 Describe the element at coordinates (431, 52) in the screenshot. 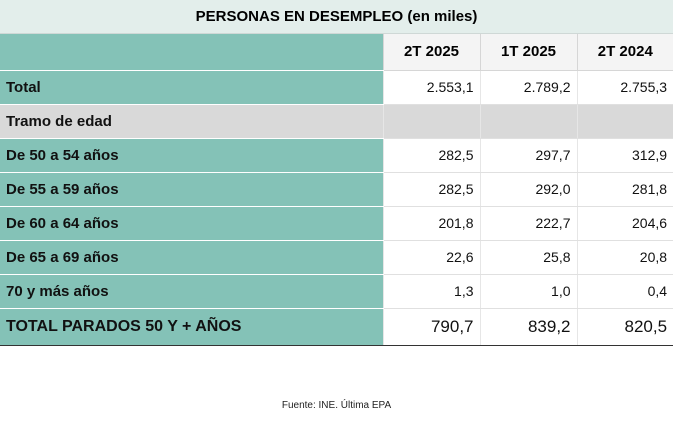

I see `column-header: 2T 2025` at that location.